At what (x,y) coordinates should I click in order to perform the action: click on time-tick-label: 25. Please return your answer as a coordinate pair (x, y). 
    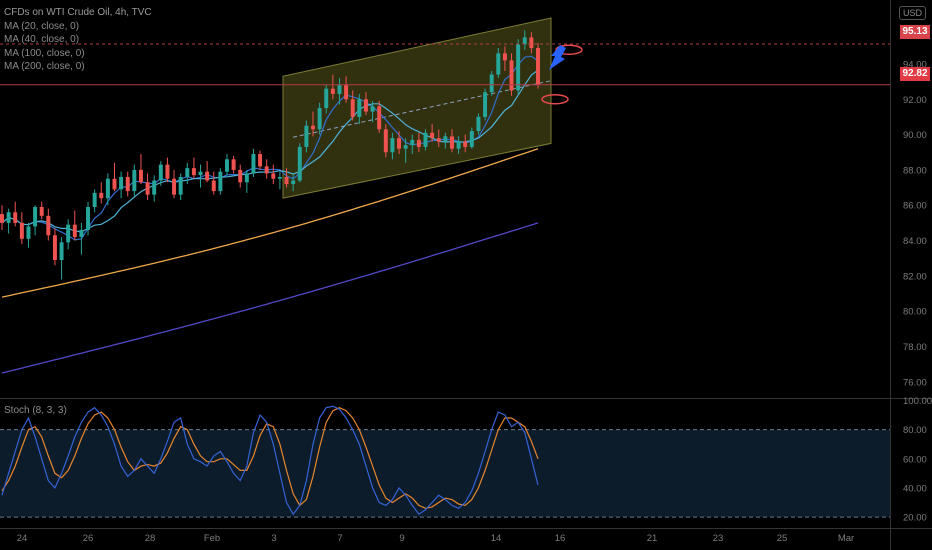
    Looking at the image, I should click on (782, 538).